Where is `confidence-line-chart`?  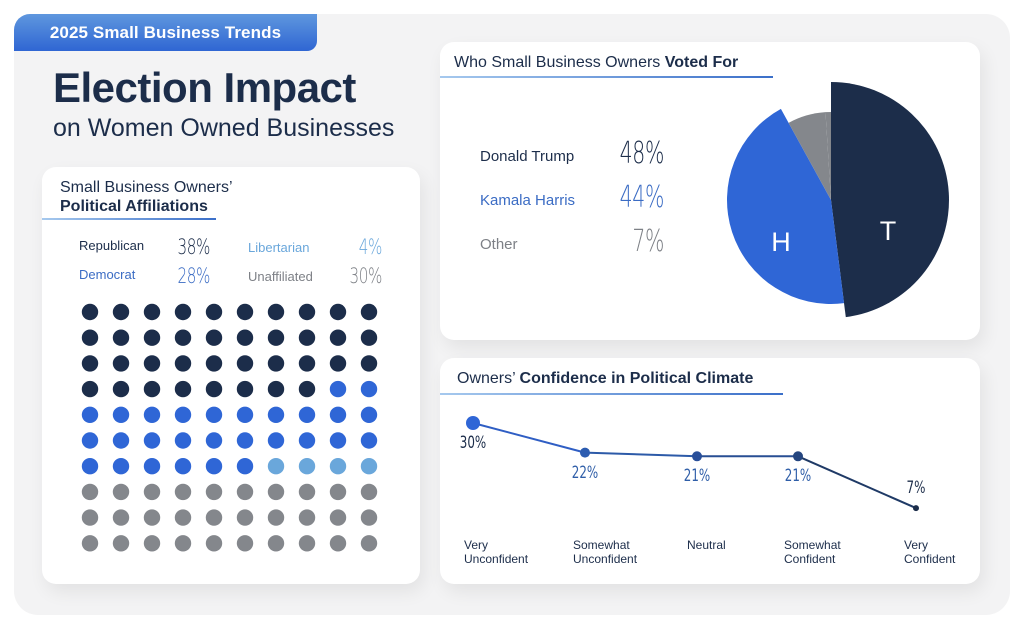 confidence-line-chart is located at coordinates (692, 464).